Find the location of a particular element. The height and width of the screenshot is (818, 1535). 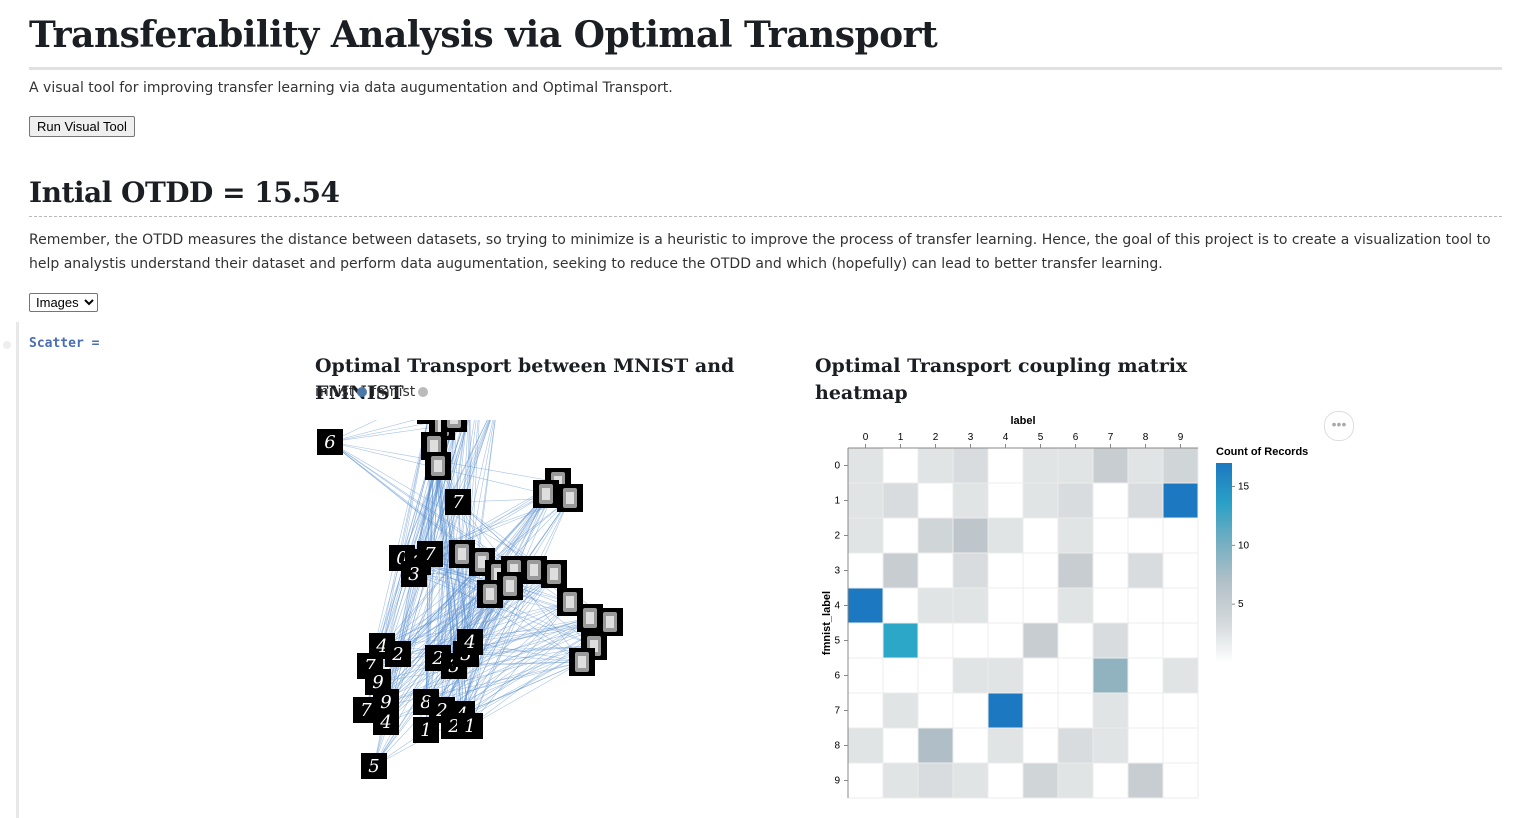

legend-tick-label: 10 is located at coordinates (1244, 545).